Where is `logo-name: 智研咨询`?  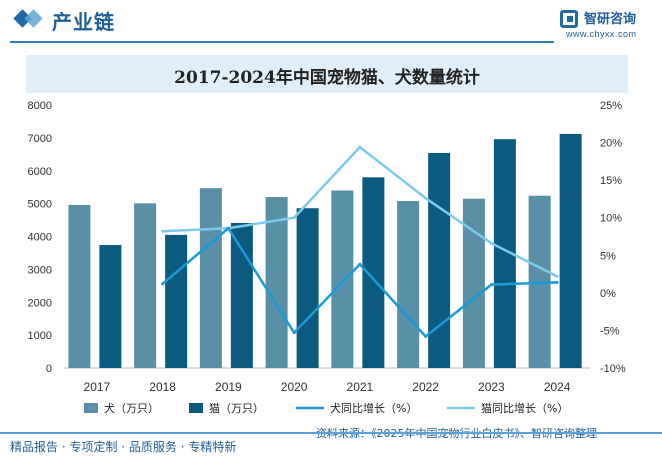
logo-name: 智研咨询 is located at coordinates (610, 19).